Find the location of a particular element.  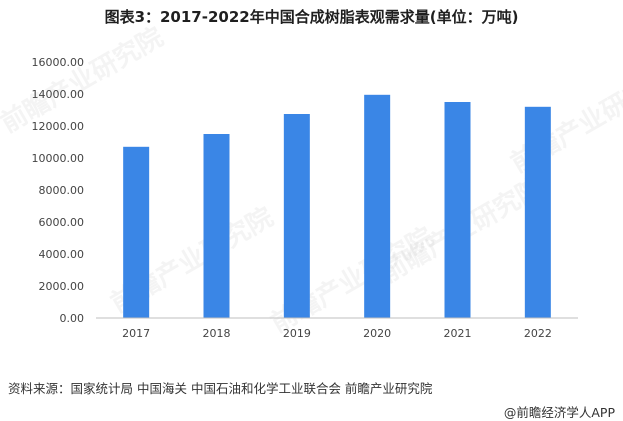

x-tick-label: 2019 is located at coordinates (297, 333).